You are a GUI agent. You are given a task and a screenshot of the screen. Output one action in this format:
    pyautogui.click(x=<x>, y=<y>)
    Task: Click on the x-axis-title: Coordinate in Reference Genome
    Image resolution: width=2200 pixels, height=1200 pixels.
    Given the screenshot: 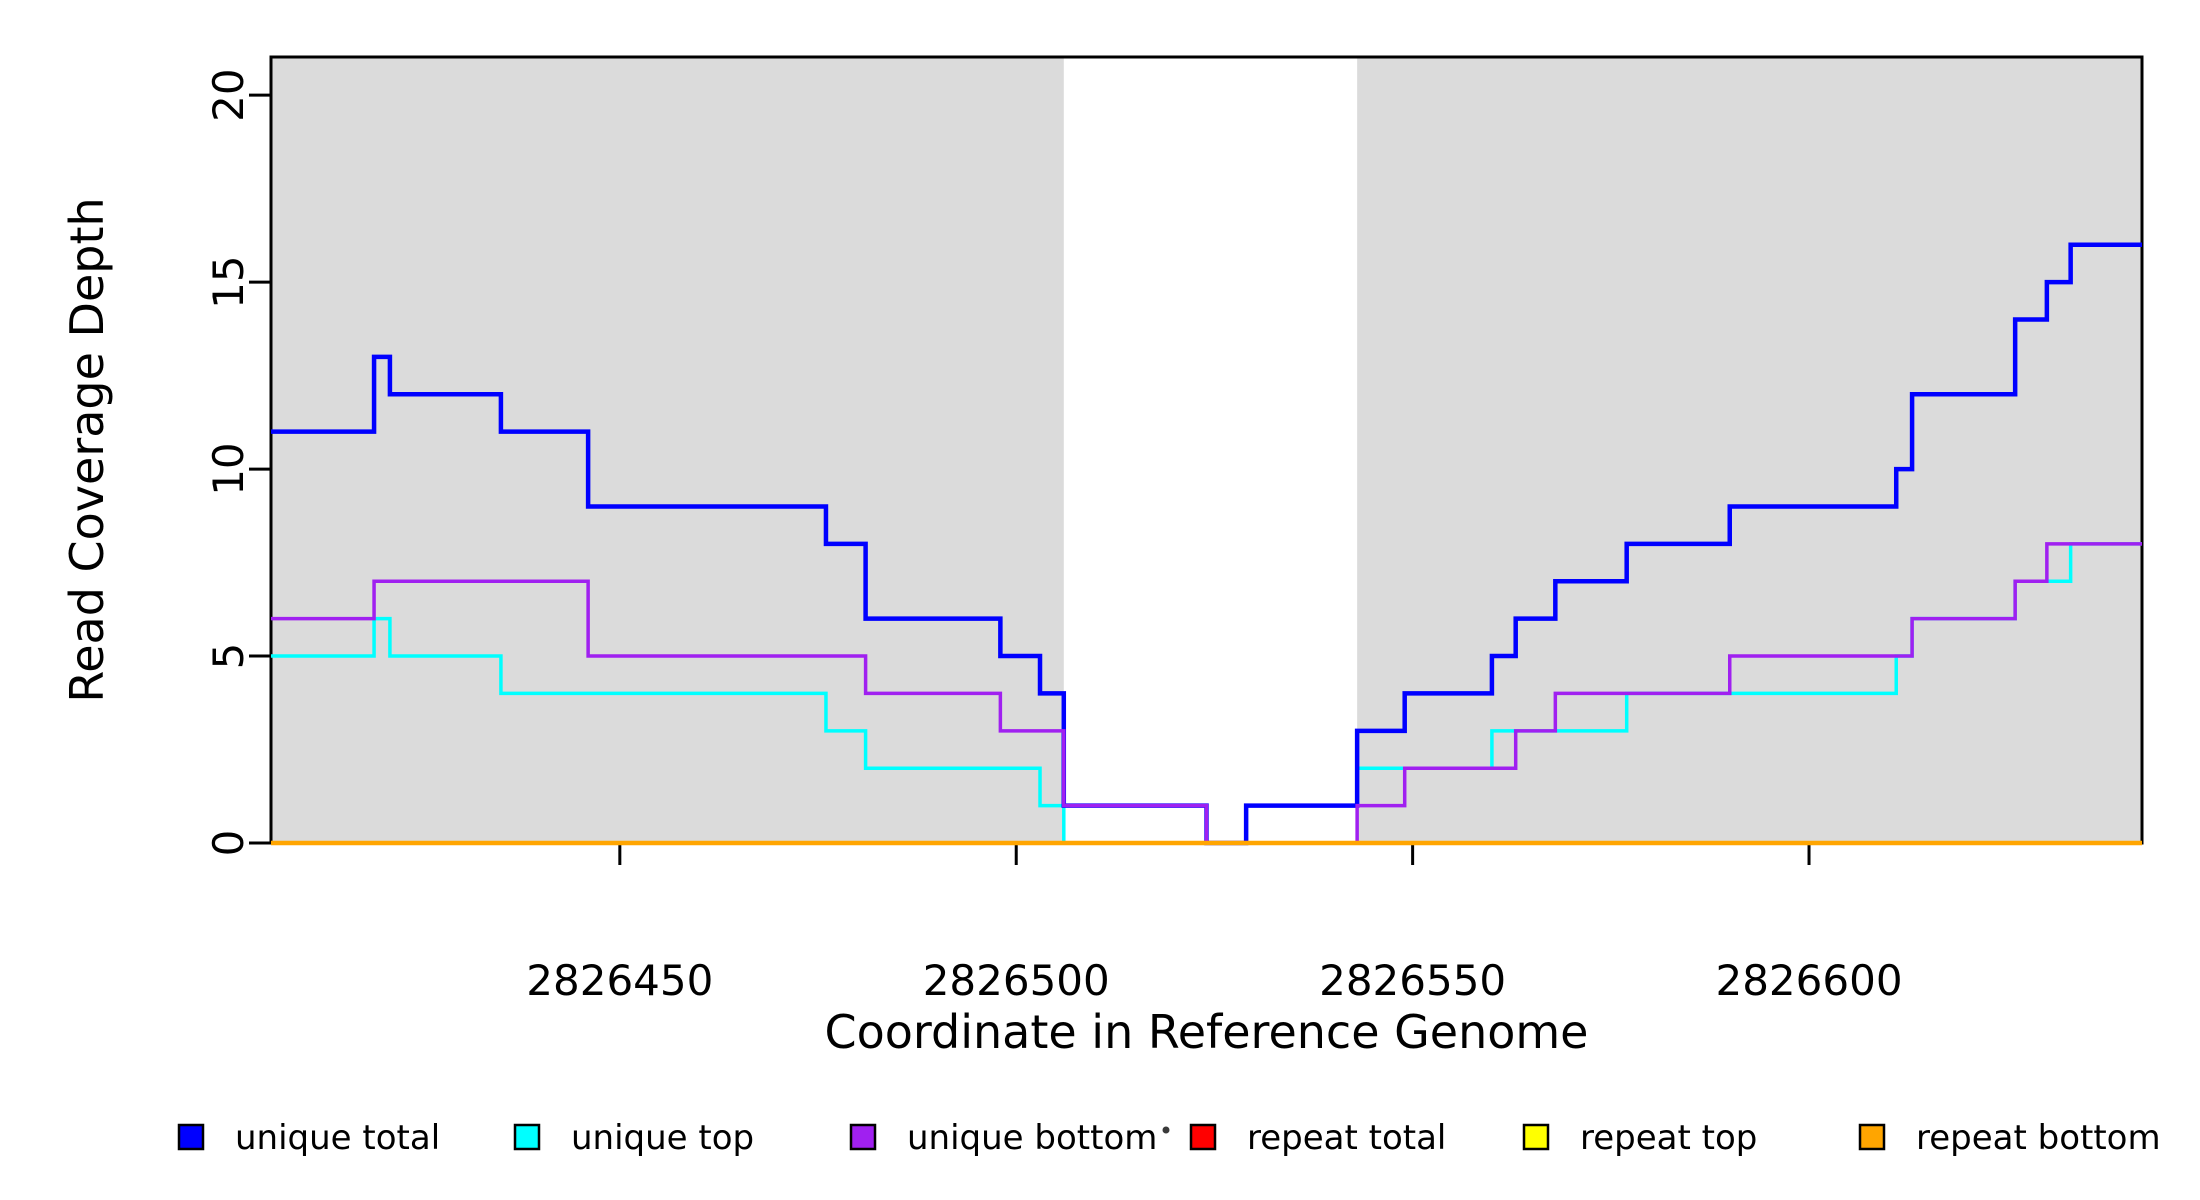 What is the action you would take?
    pyautogui.click(x=1207, y=1032)
    